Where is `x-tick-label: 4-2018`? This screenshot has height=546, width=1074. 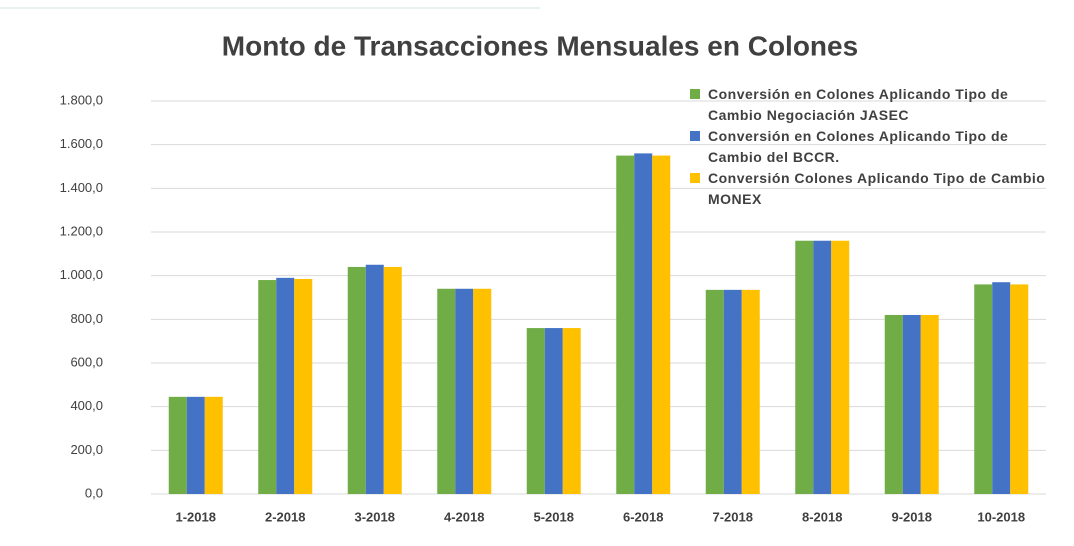 x-tick-label: 4-2018 is located at coordinates (464, 516).